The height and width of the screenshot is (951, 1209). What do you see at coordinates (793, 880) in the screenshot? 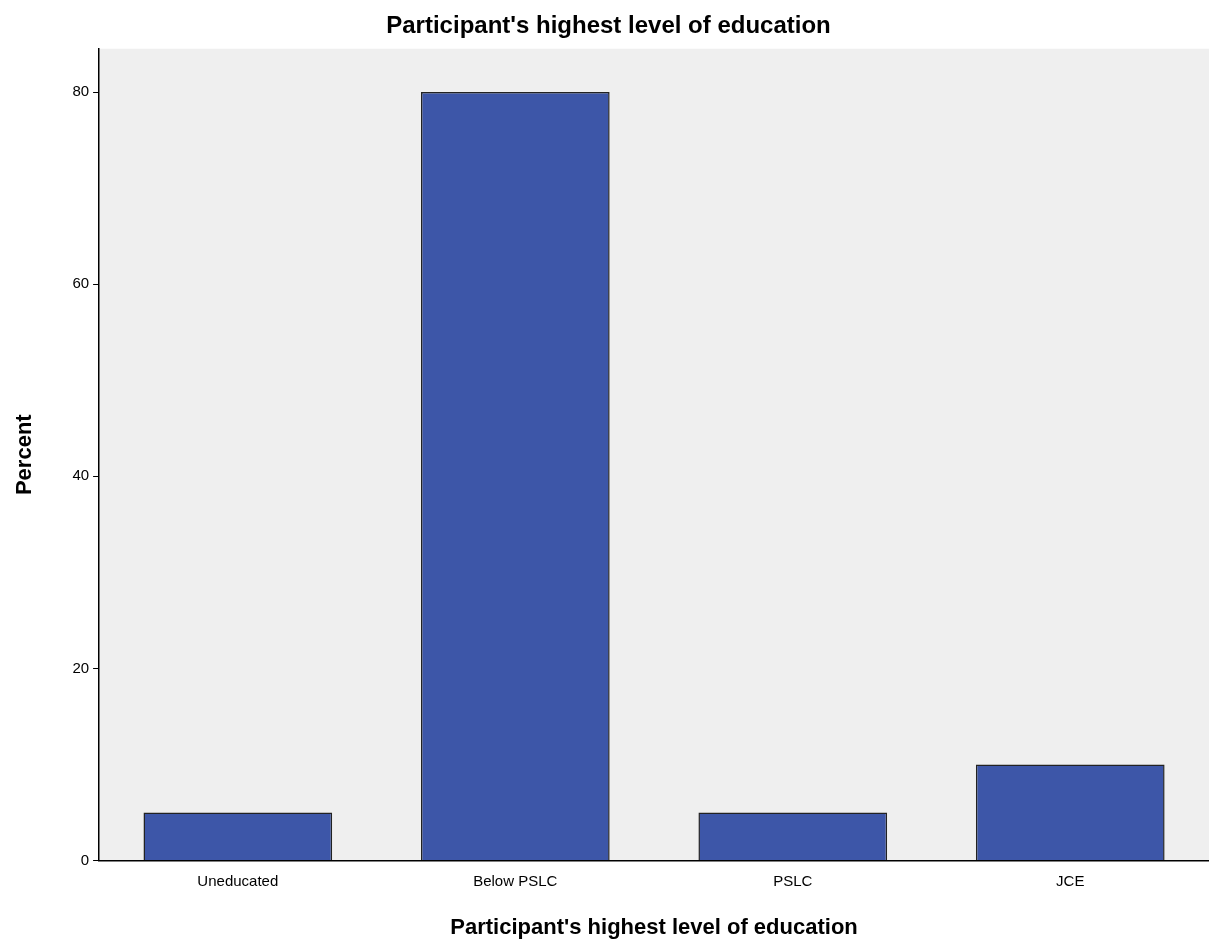
I see `x-tick-label: PSLC` at bounding box center [793, 880].